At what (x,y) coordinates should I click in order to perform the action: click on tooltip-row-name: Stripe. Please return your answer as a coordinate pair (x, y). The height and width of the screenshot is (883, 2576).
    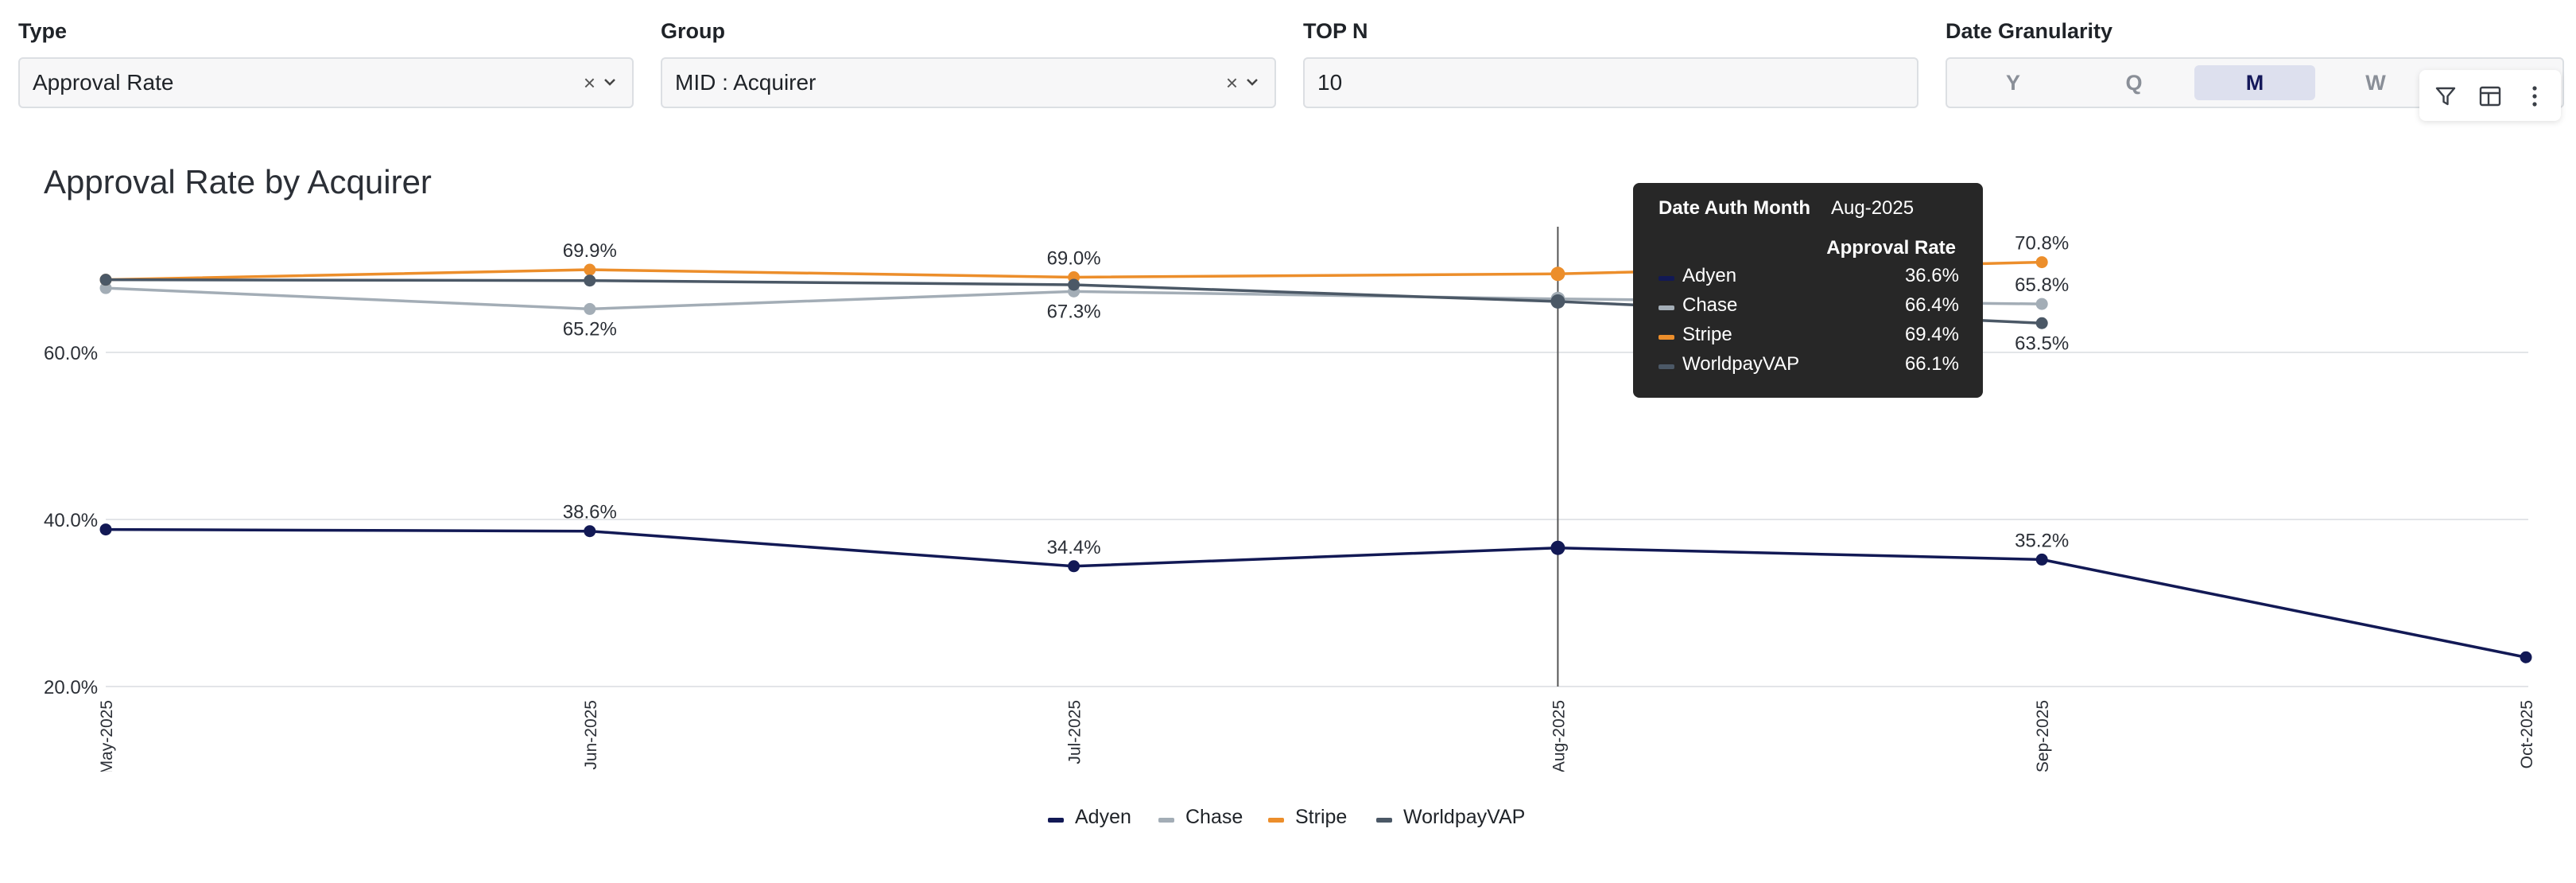
    Looking at the image, I should click on (1707, 334).